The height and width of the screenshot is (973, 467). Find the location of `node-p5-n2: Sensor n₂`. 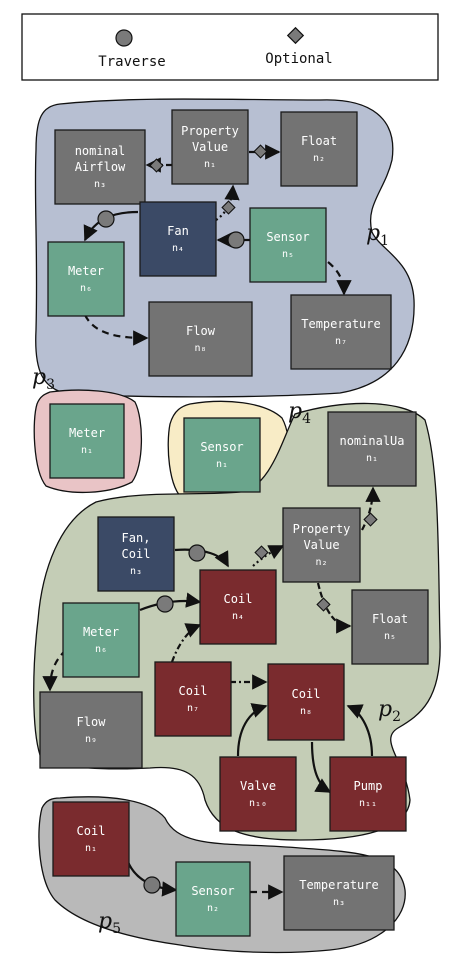

node-p5-n2: Sensor n₂ is located at coordinates (213, 899).